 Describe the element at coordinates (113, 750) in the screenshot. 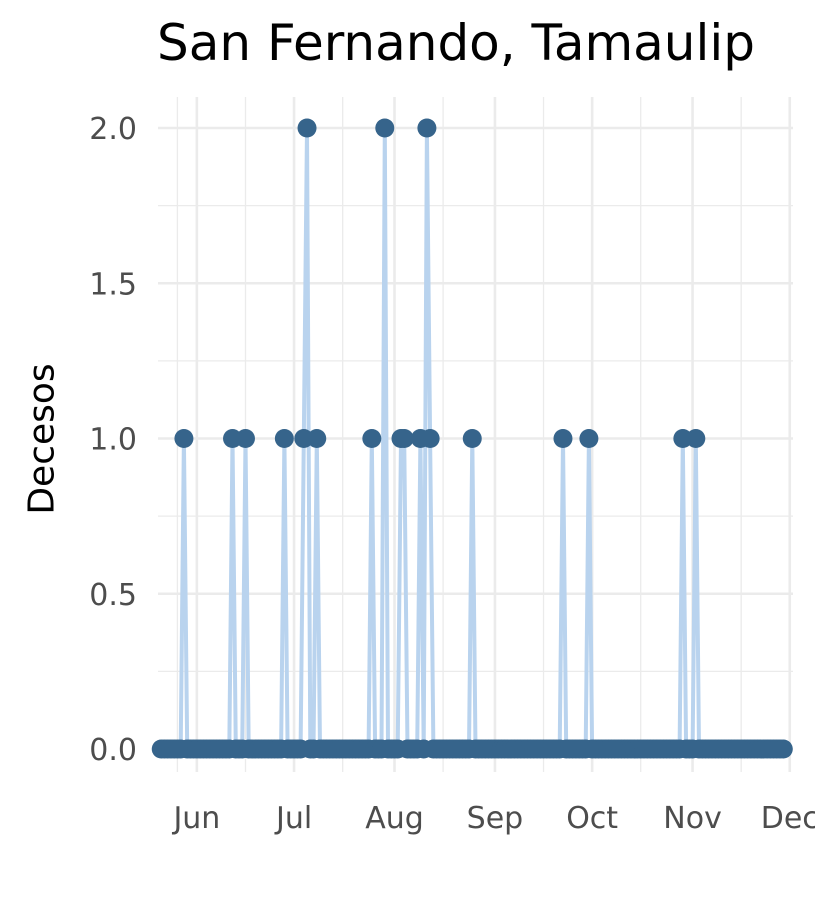

I see `y-tick-label: 0.0` at that location.